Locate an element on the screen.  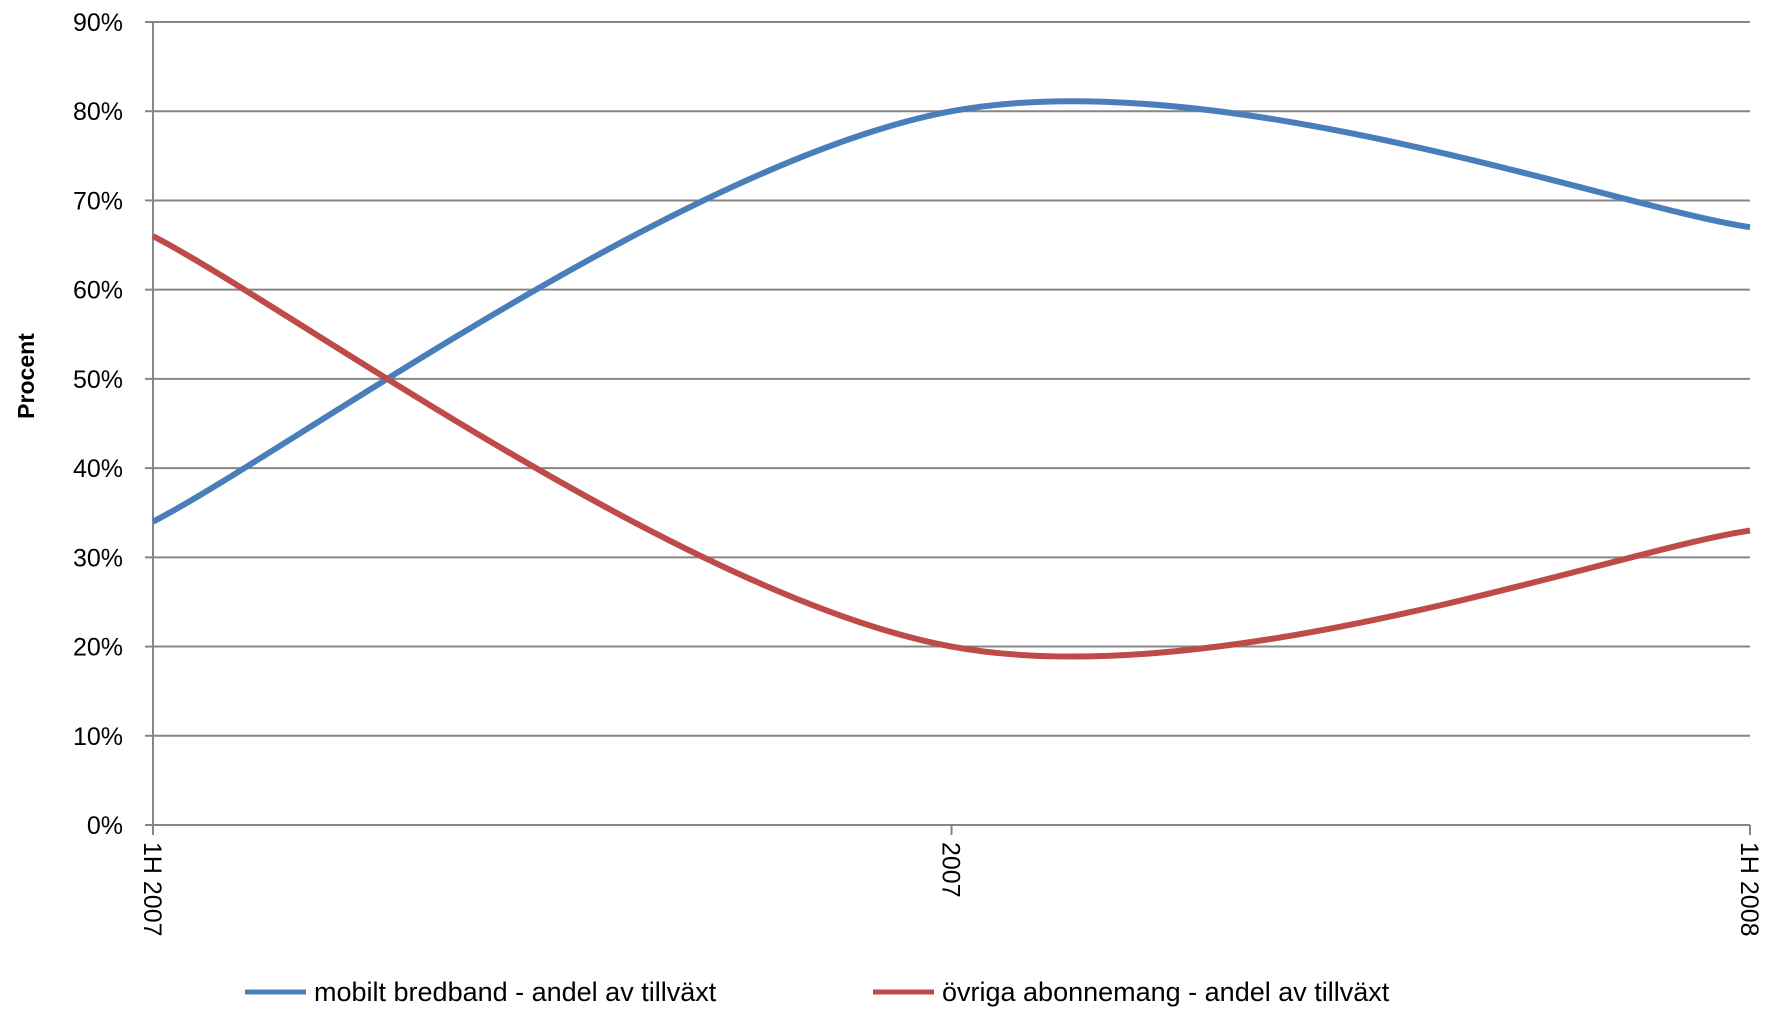
legend-item-1: övriga abonnemang - andel av tillväxt is located at coordinates (1131, 992).